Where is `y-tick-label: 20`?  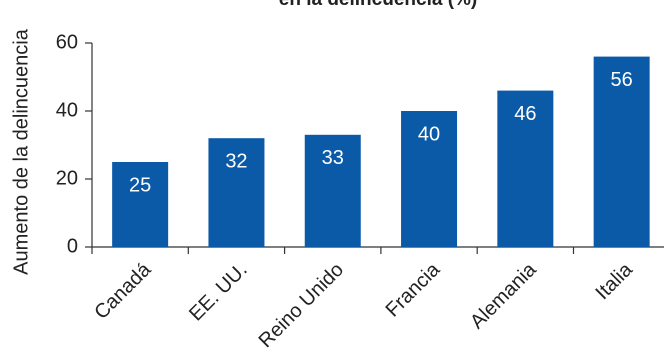
y-tick-label: 20 is located at coordinates (67, 178).